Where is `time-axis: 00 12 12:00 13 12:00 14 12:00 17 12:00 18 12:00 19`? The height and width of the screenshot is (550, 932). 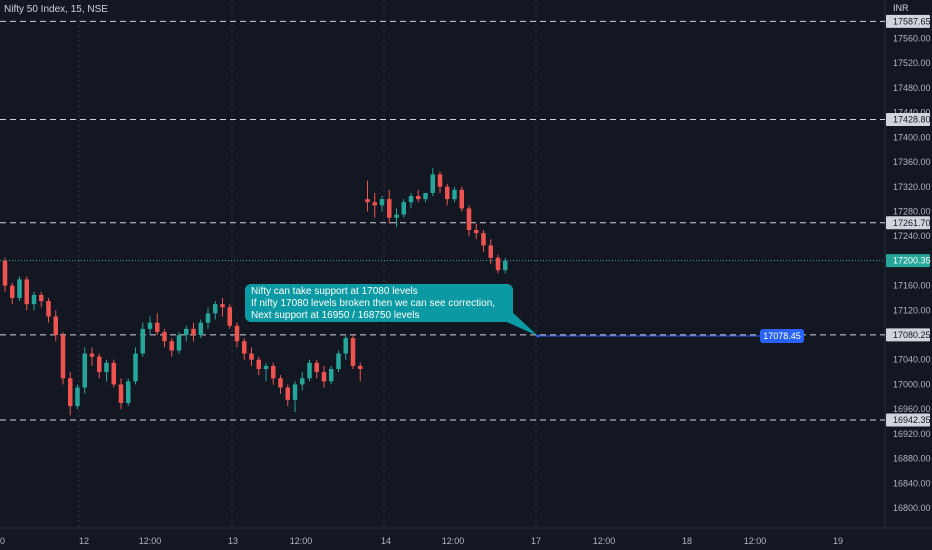
time-axis: 00 12 12:00 13 12:00 14 12:00 17 12:00 18 12:00 19 is located at coordinates (421, 541).